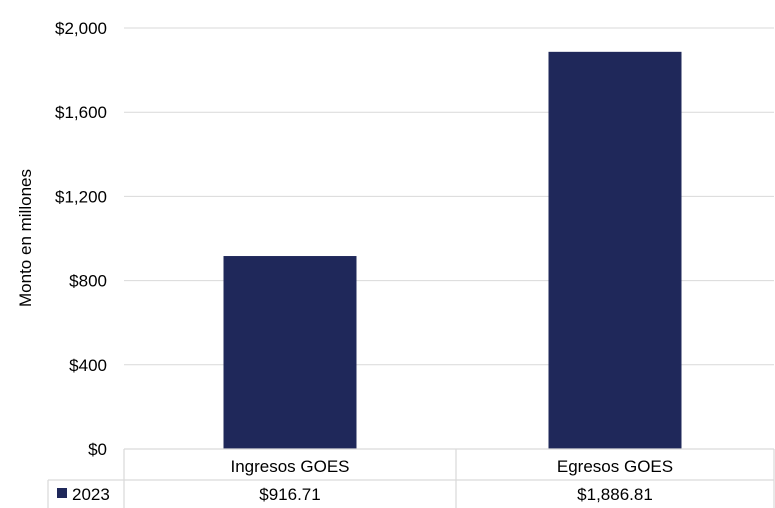 This screenshot has width=775, height=508. What do you see at coordinates (88, 281) in the screenshot?
I see `y-tick-label: $800` at bounding box center [88, 281].